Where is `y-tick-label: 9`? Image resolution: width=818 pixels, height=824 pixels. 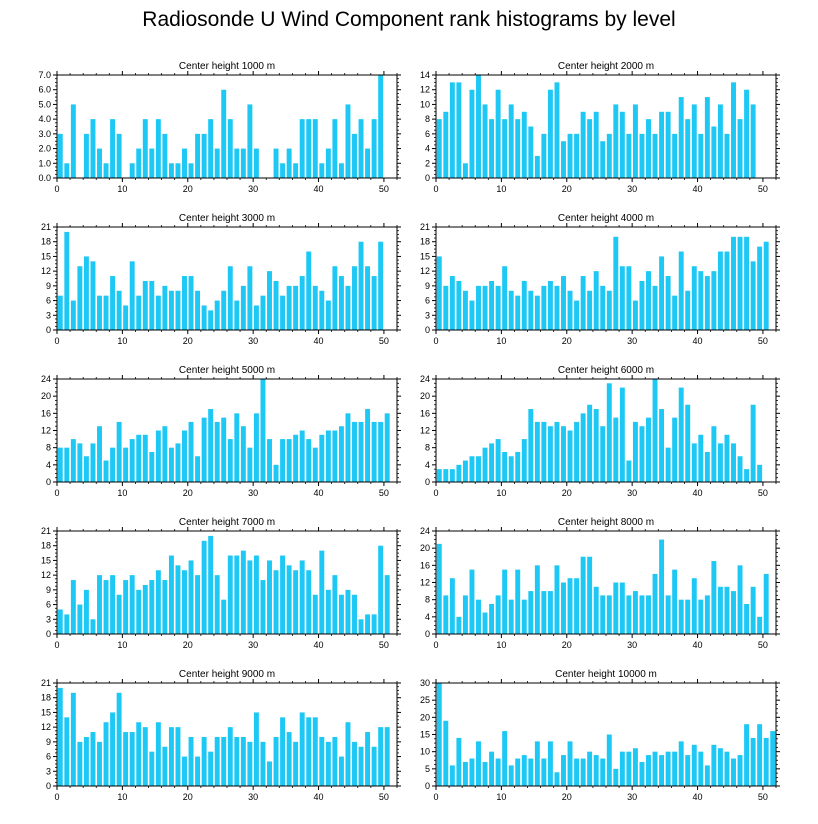
y-tick-label: 9 is located at coordinates (48, 286).